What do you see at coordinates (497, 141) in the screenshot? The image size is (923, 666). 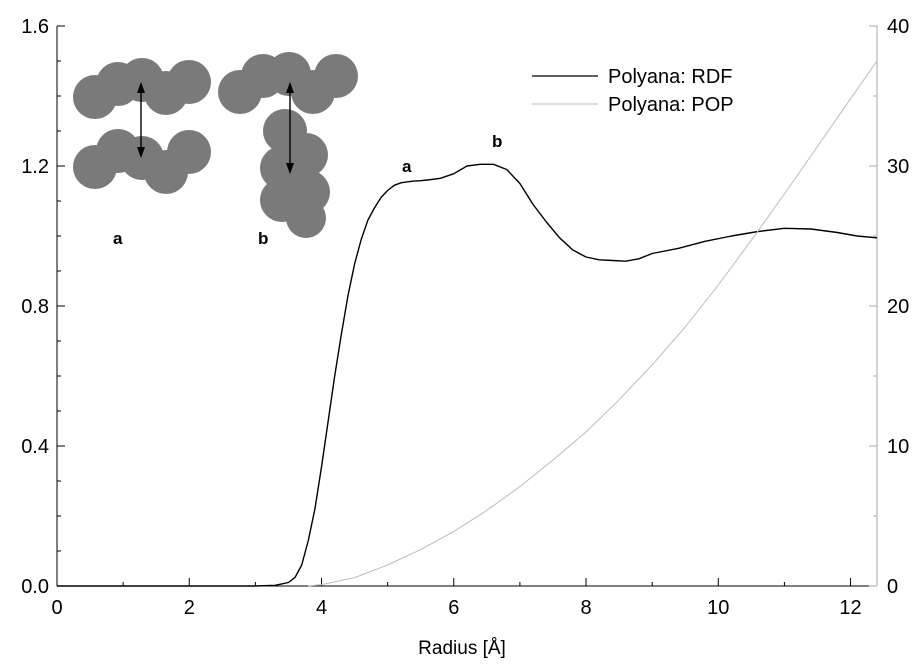 I see `peak-b-label: b` at bounding box center [497, 141].